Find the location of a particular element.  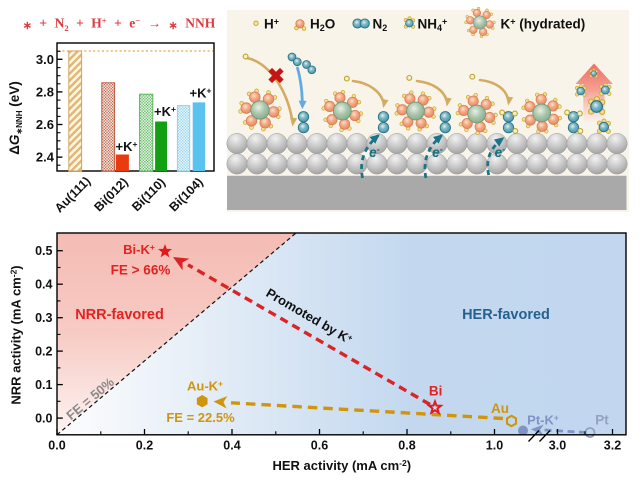

svg-text: 2.4 is located at coordinates (45, 157).